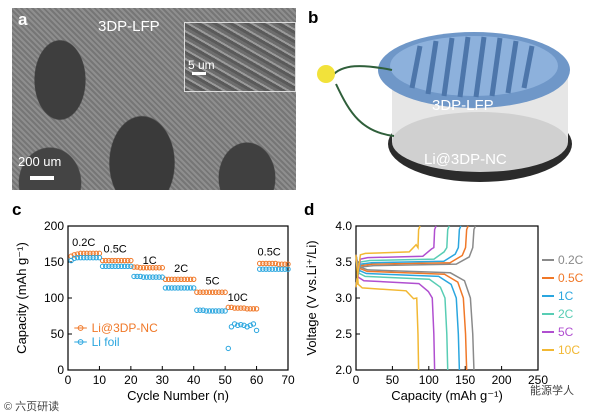  Describe the element at coordinates (343, 370) in the screenshot. I see `y-tick-label: 2.0` at that location.